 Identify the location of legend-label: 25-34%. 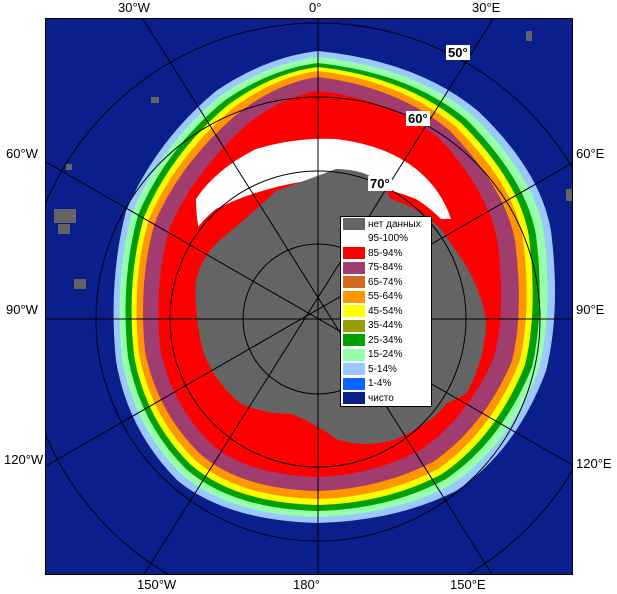
(385, 340).